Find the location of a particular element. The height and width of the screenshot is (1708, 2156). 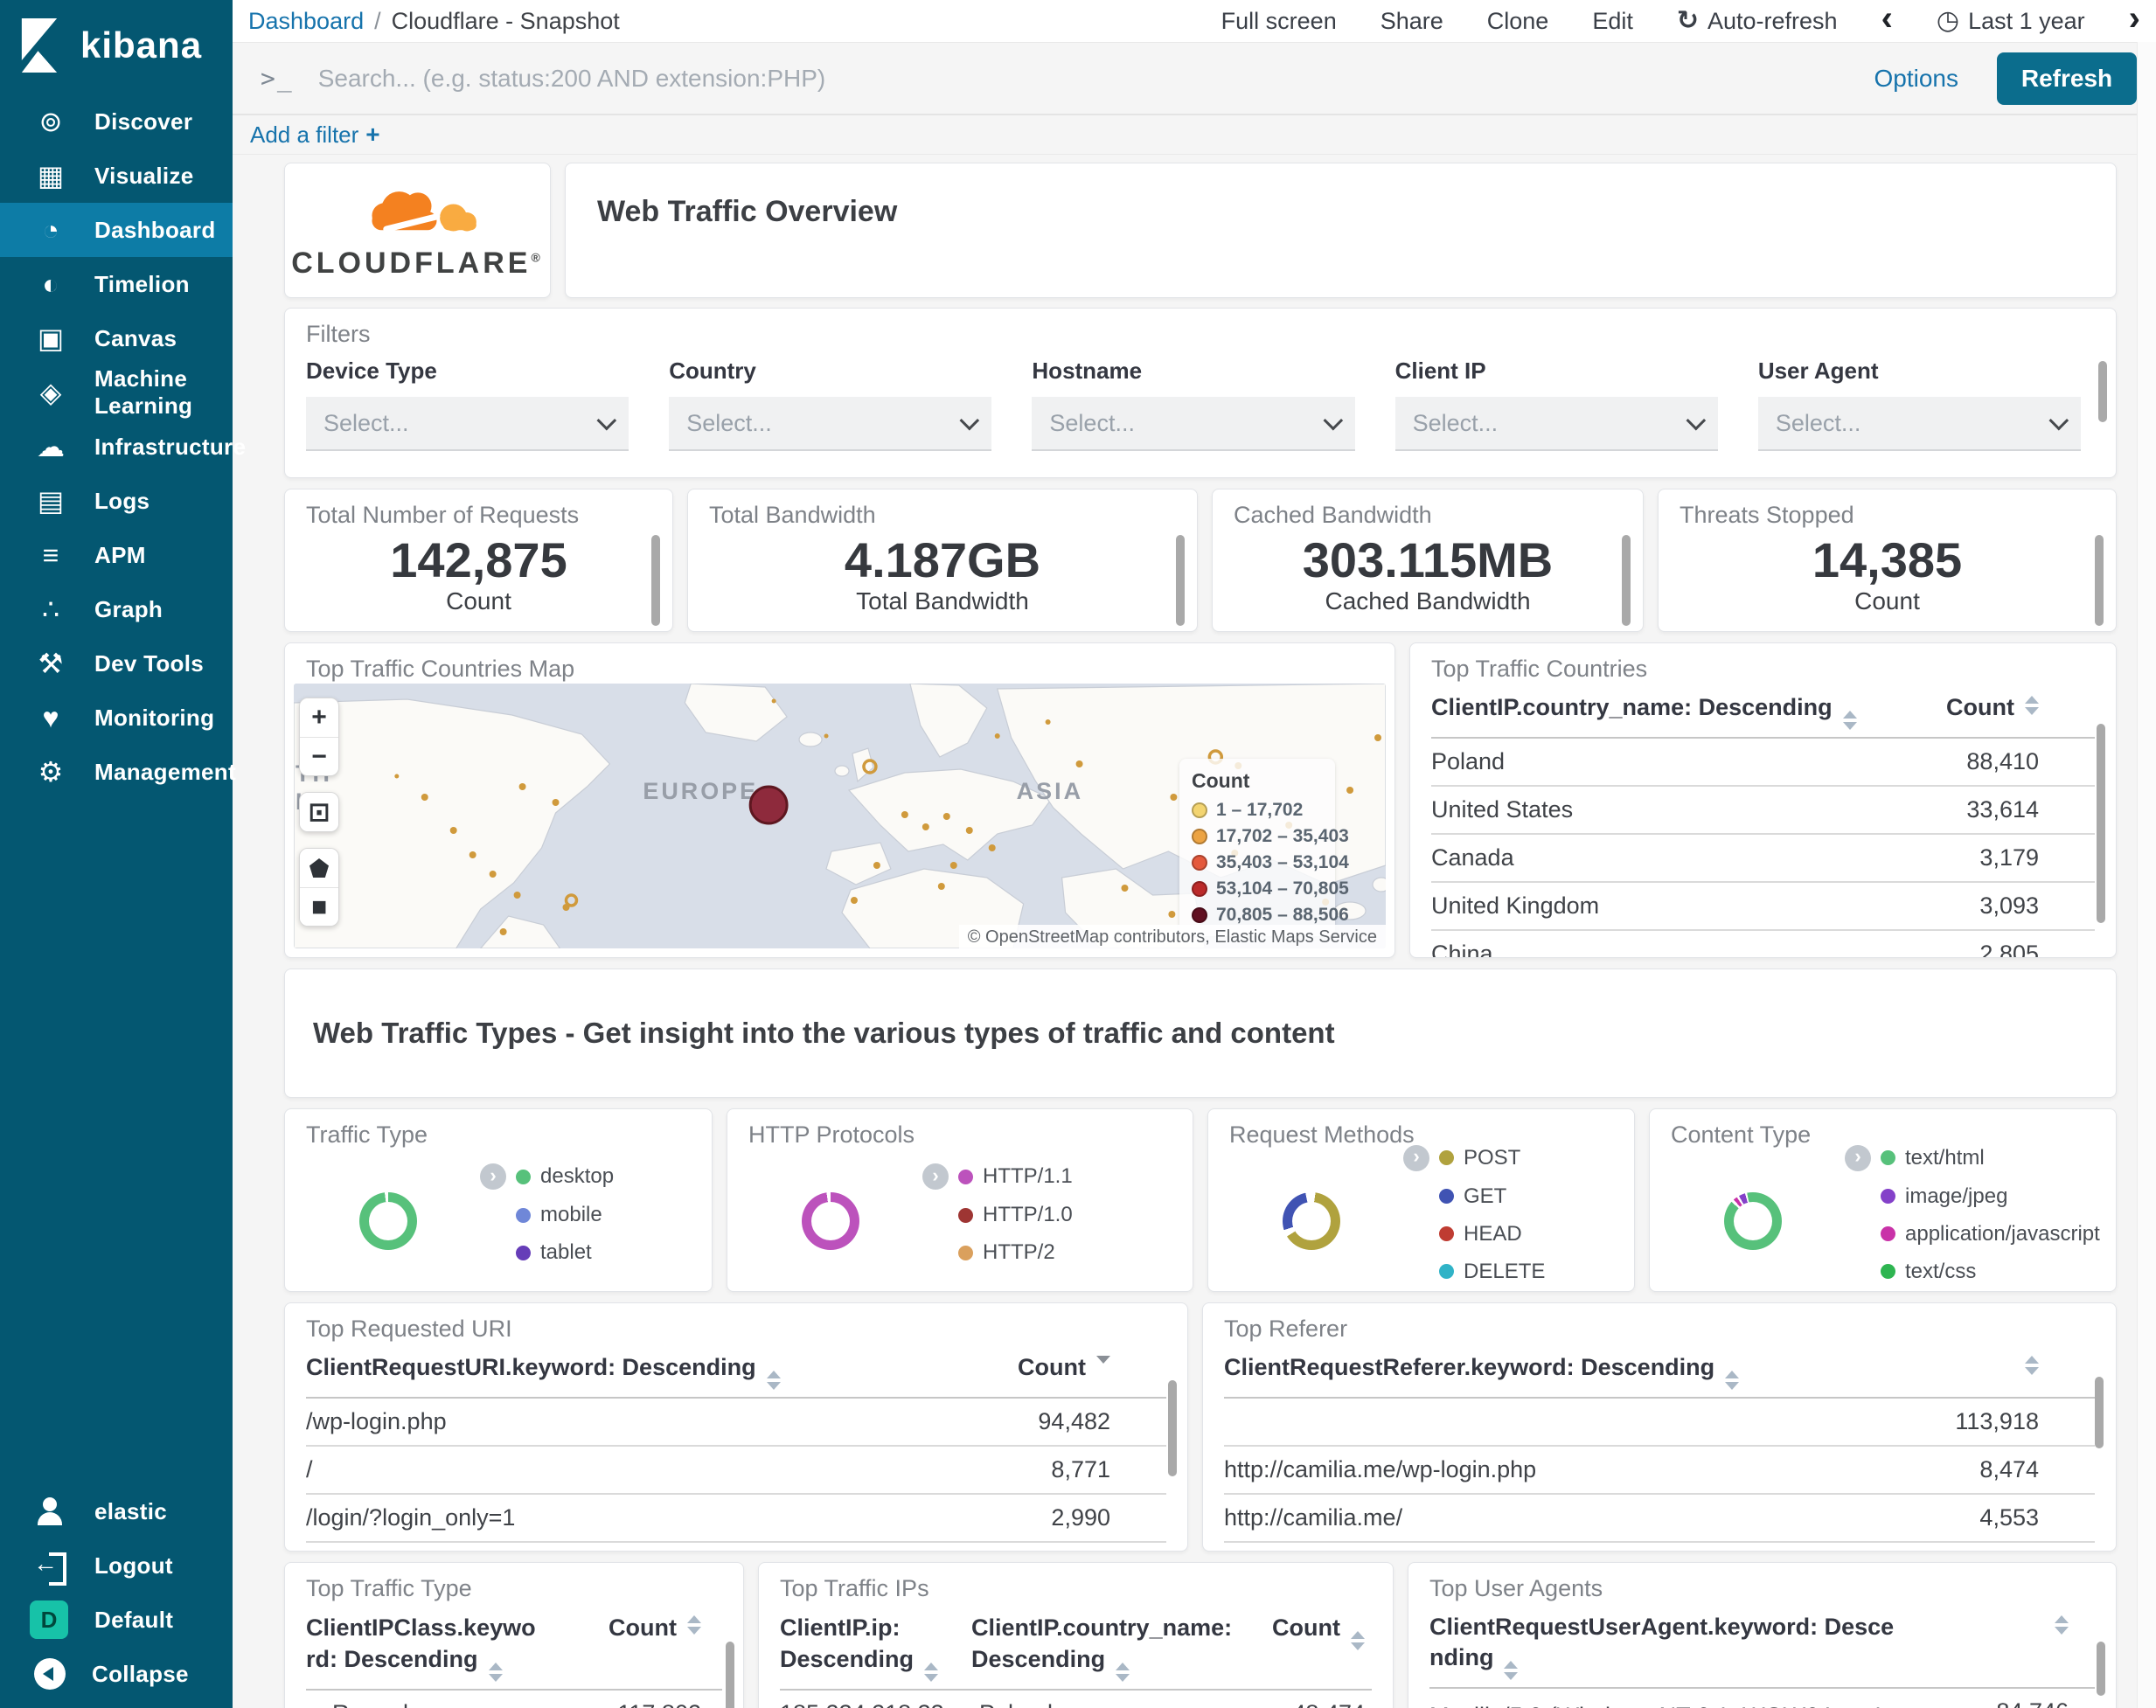

map-zoom-out-button: − is located at coordinates (319, 756).